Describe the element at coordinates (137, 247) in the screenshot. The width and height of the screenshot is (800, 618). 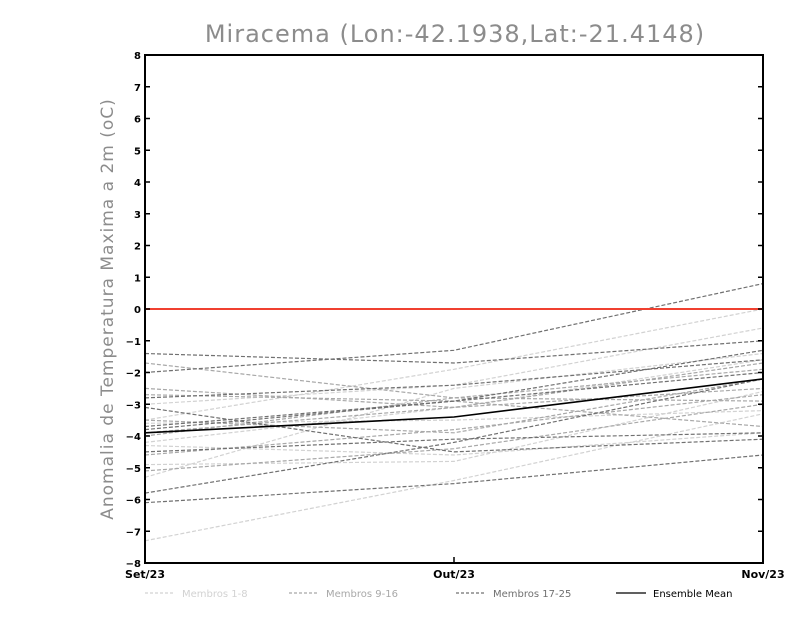
I see `y-tick-label: 2` at that location.